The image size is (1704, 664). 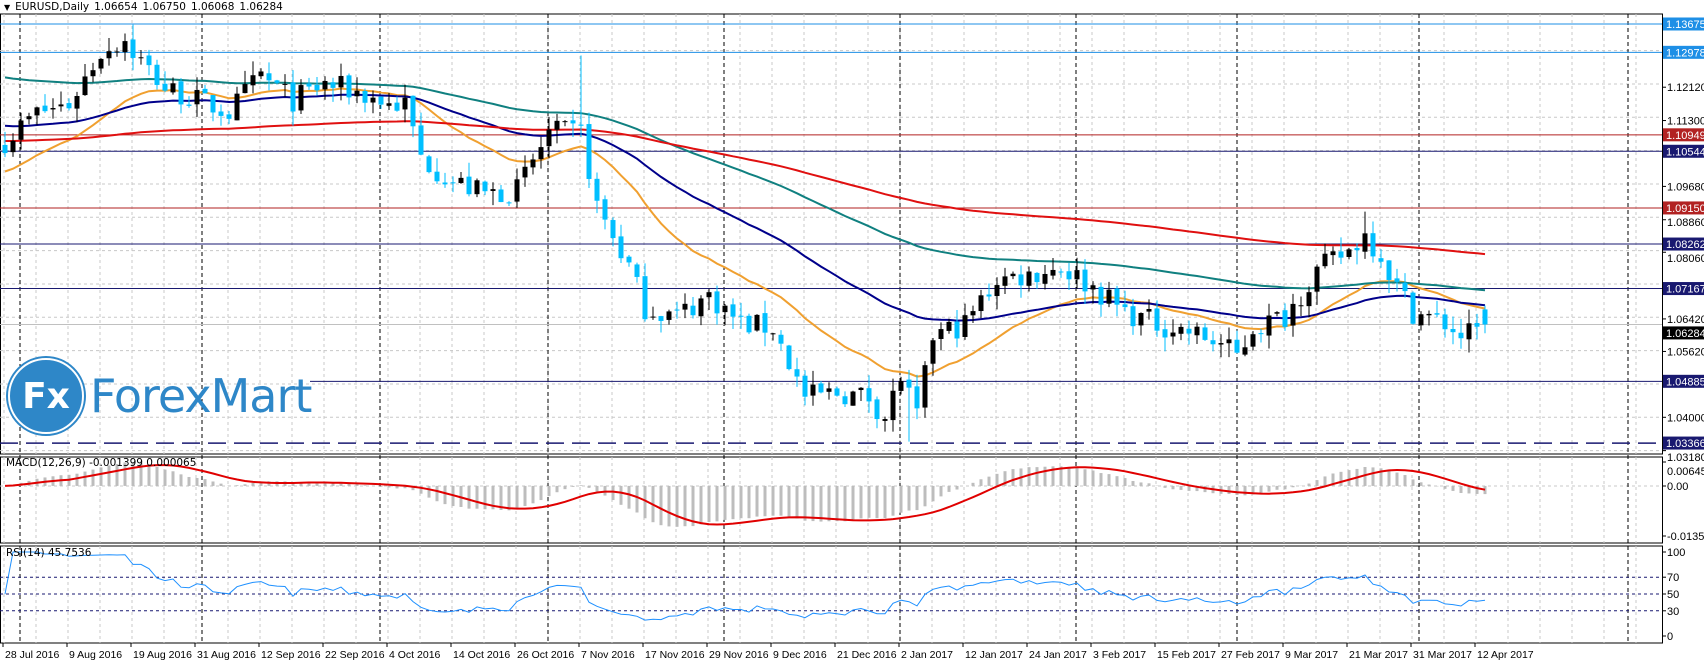 I want to click on price-axis-label: 1.09680, so click(x=1685, y=187).